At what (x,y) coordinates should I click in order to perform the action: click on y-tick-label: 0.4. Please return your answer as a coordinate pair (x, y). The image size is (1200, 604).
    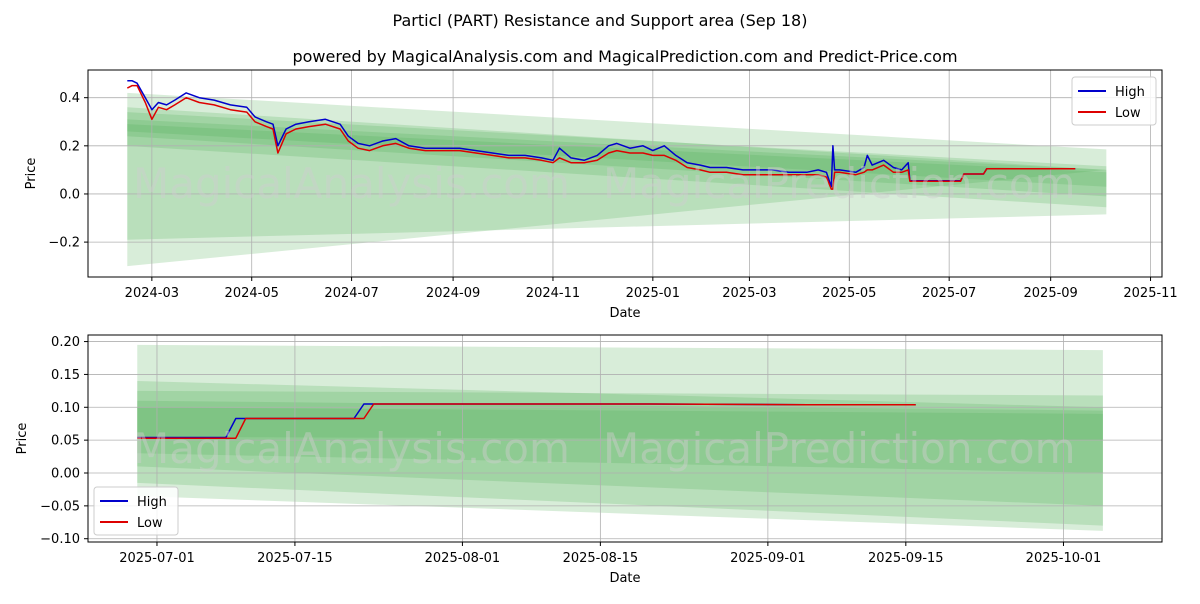
    Looking at the image, I should click on (69, 98).